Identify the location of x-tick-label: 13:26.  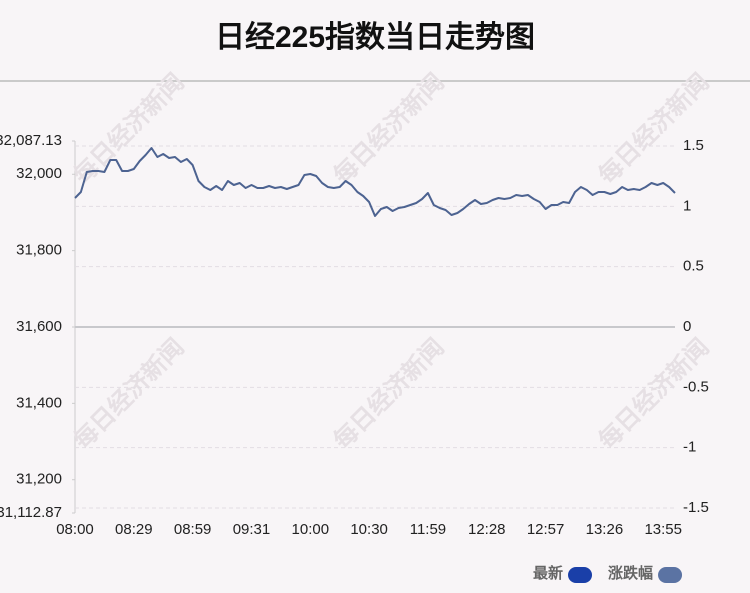
(605, 529).